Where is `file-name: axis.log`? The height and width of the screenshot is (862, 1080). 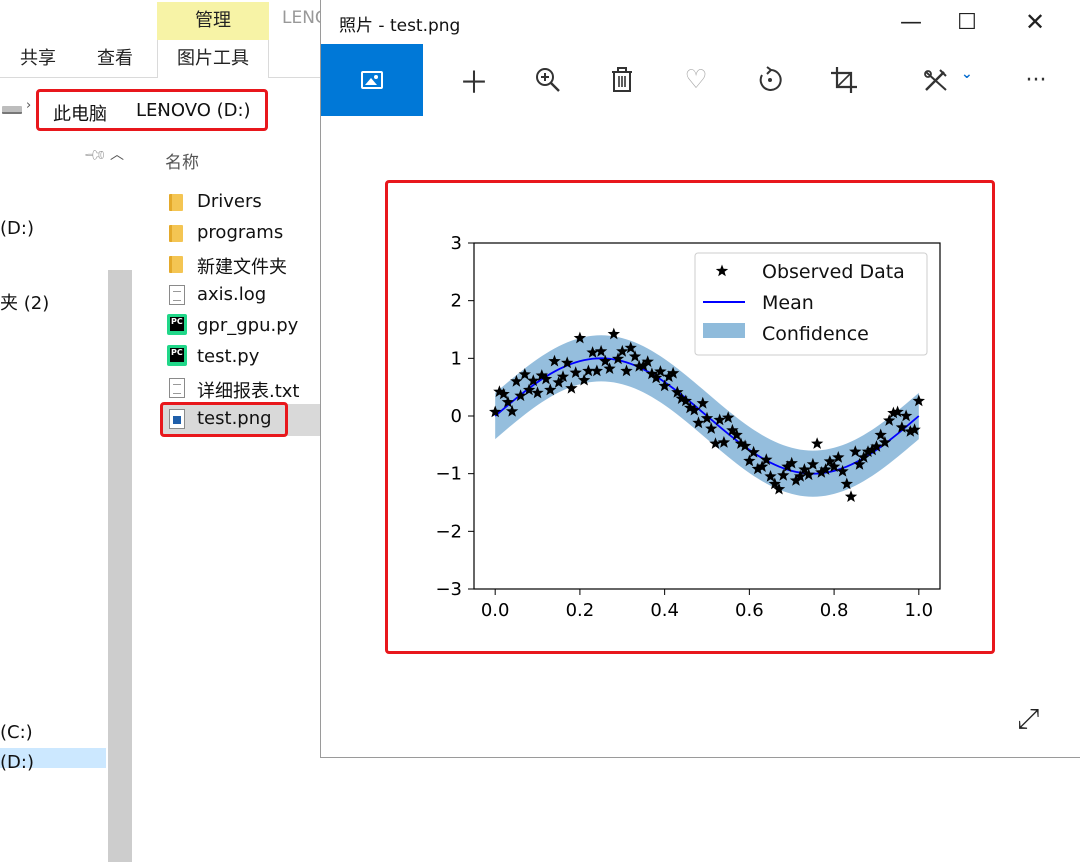
file-name: axis.log is located at coordinates (232, 294).